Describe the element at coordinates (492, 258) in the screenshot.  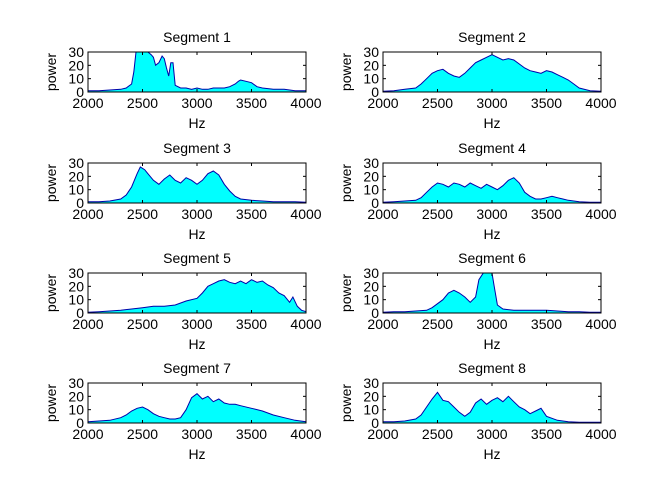
I see `subplot-title: Segment 6` at that location.